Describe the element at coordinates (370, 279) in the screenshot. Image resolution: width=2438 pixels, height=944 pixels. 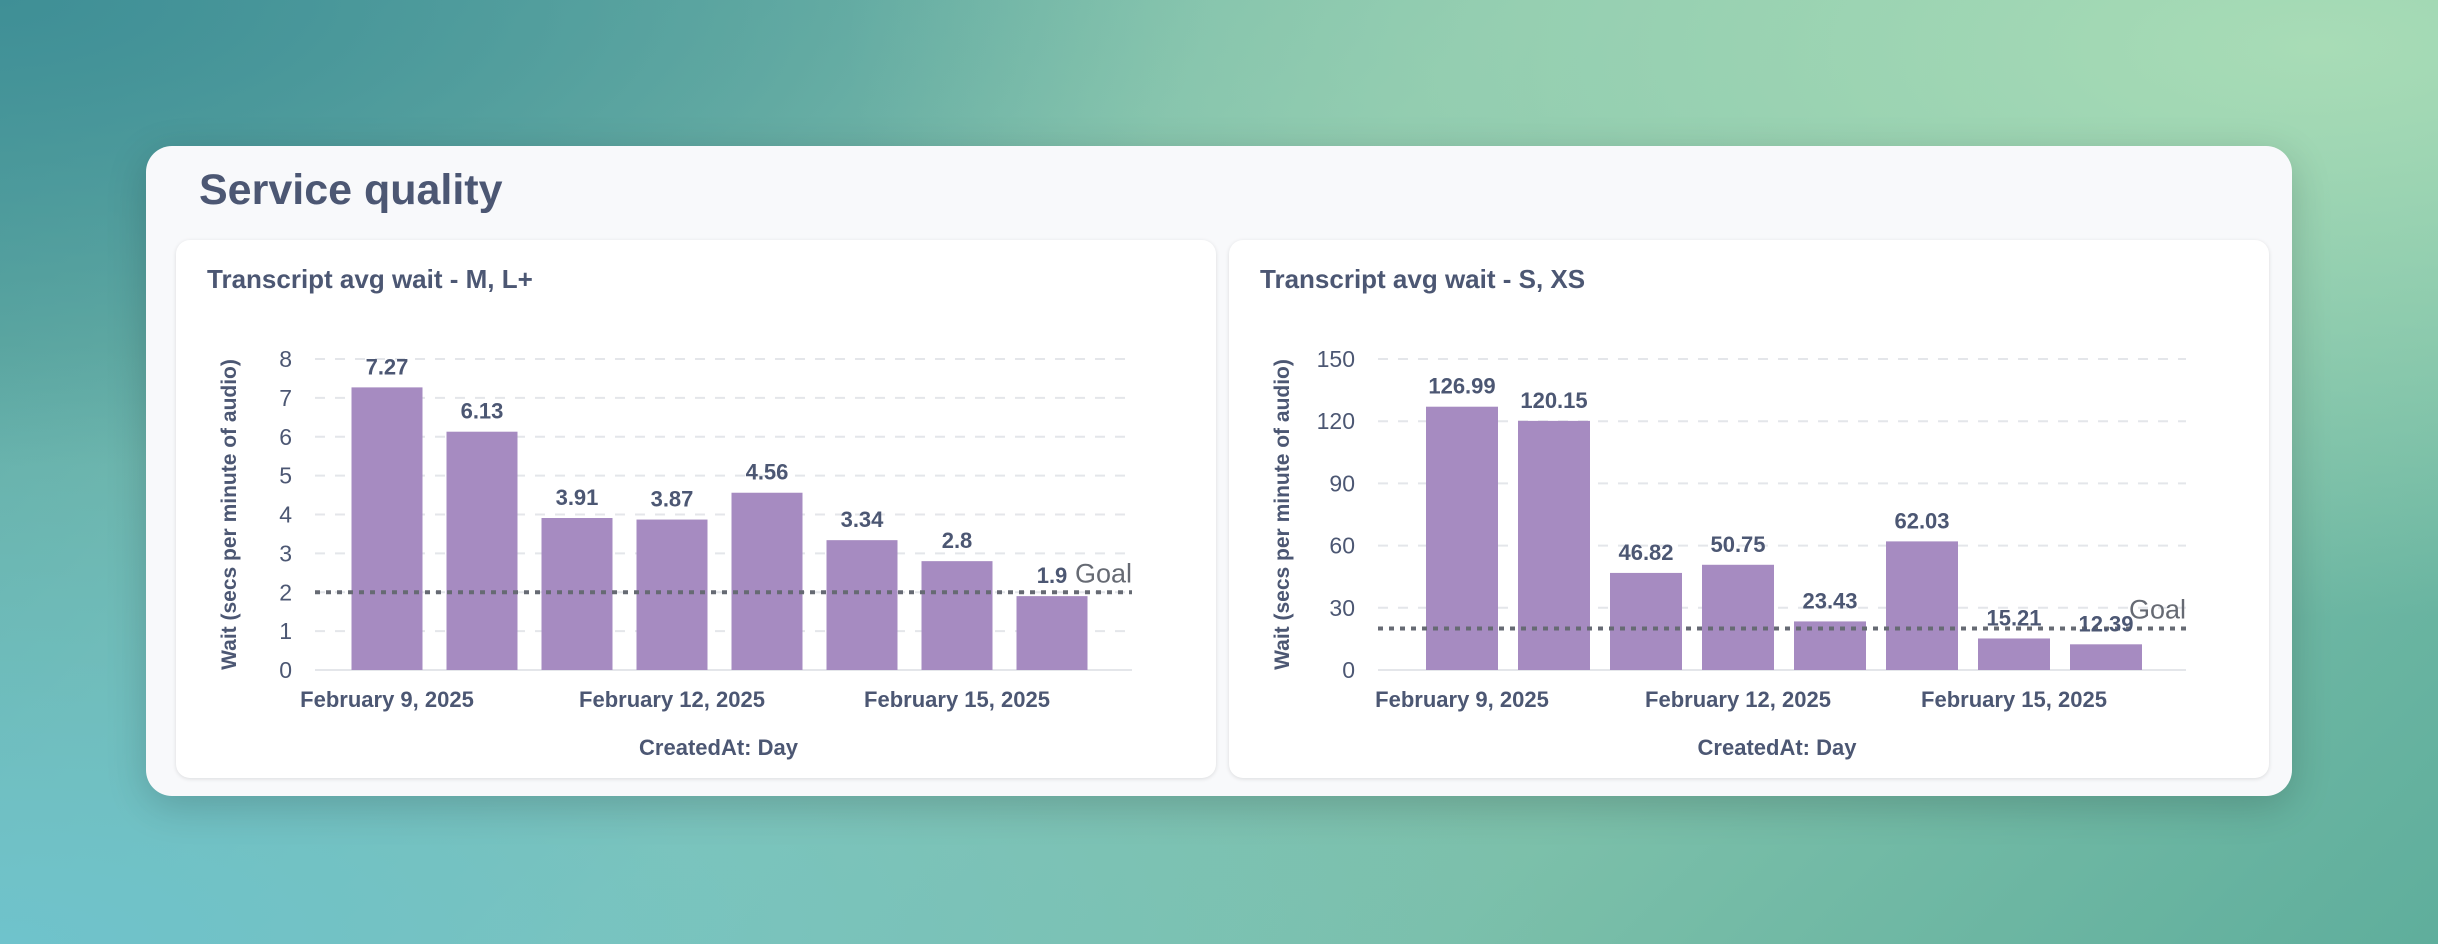
I see `chart-title: Transcript avg wait - M, L+` at that location.